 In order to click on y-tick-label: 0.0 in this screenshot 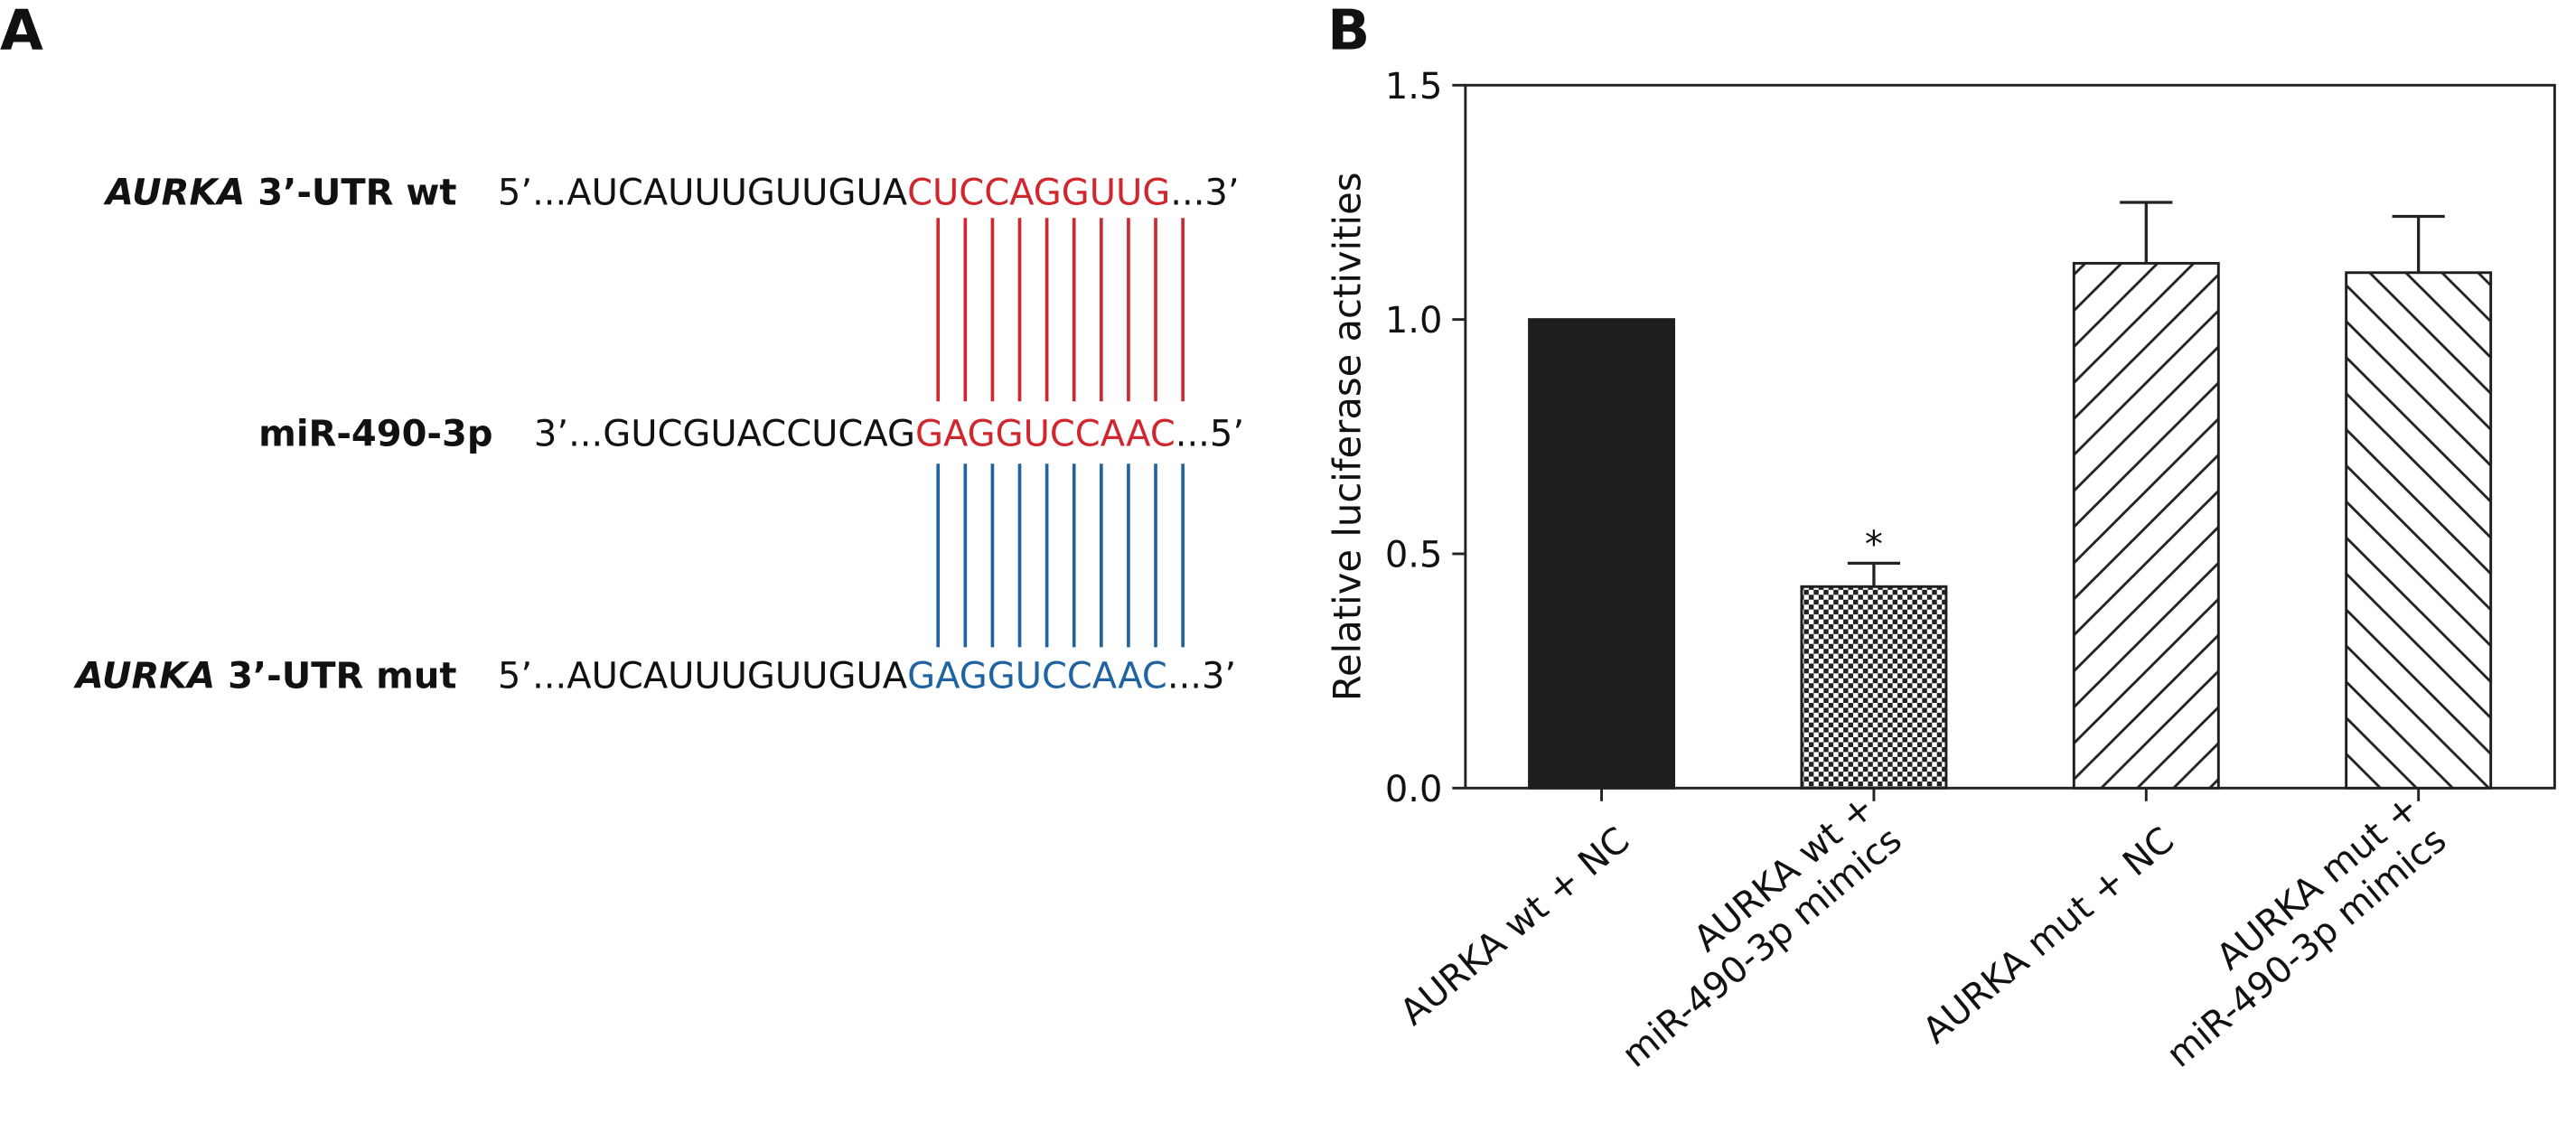, I will do `click(1414, 789)`.